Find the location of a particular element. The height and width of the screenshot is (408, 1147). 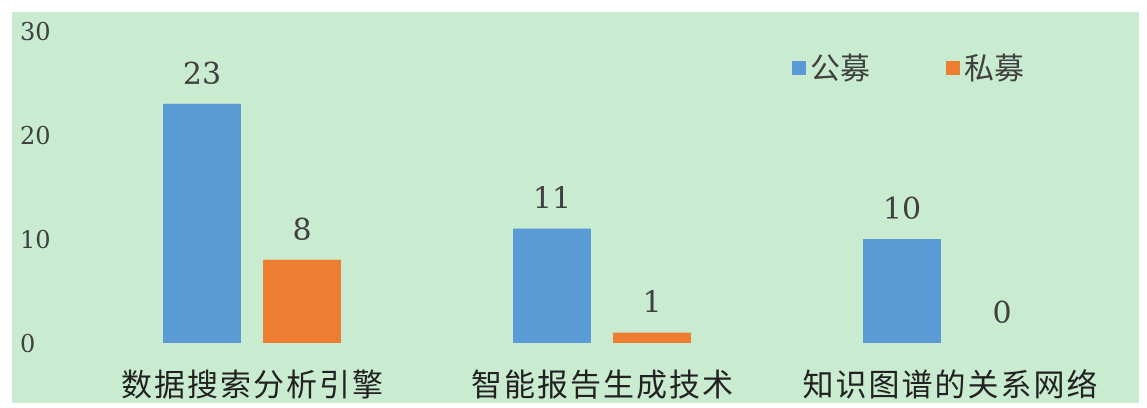

y-tick-label: 30 is located at coordinates (35, 32).